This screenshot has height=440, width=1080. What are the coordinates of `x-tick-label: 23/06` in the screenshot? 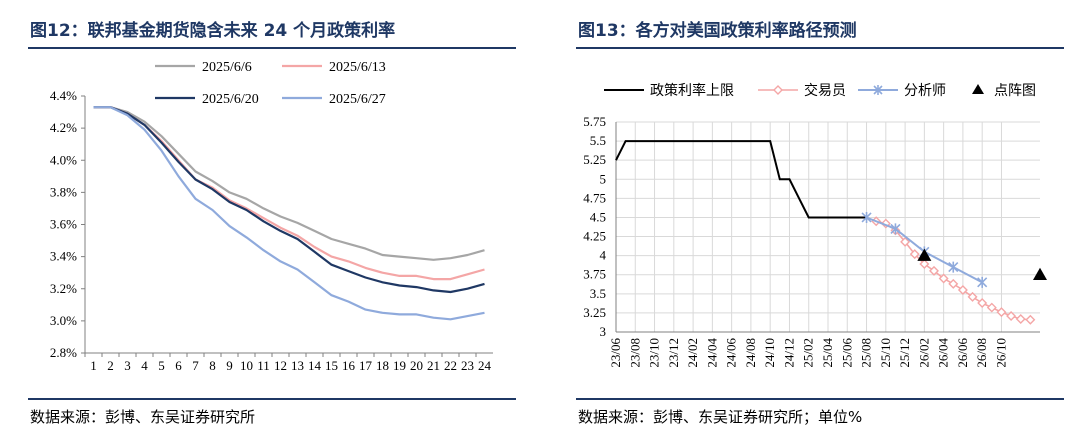 It's located at (615, 353).